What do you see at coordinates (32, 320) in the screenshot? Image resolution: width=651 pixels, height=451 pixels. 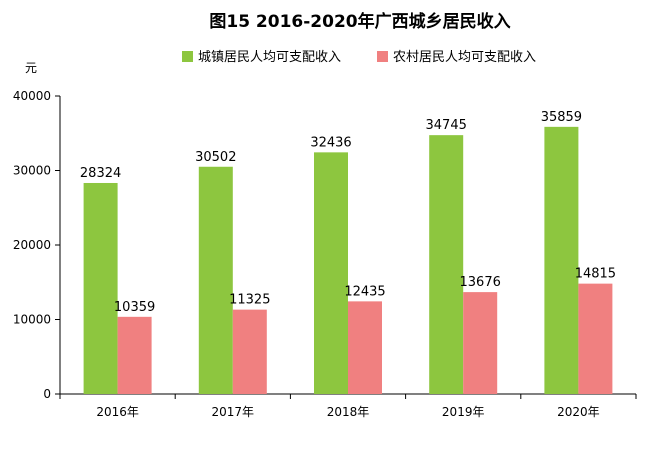 I see `y-tick-label: 10000` at bounding box center [32, 320].